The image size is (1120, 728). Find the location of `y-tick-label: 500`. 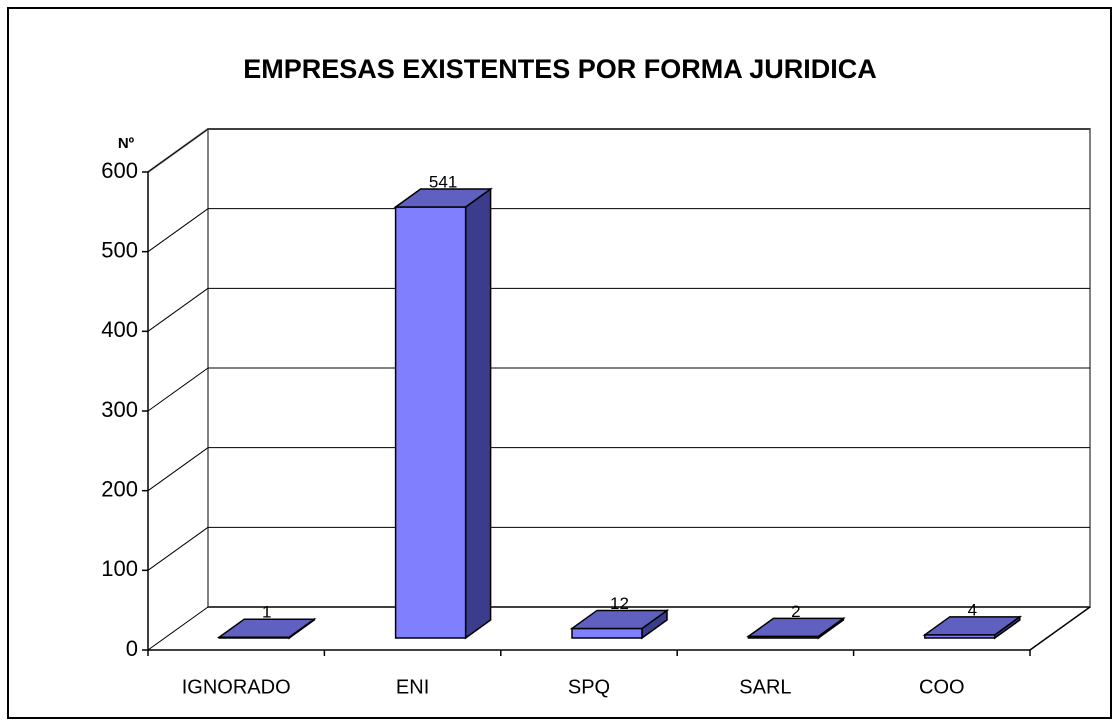

y-tick-label: 500 is located at coordinates (119, 249).